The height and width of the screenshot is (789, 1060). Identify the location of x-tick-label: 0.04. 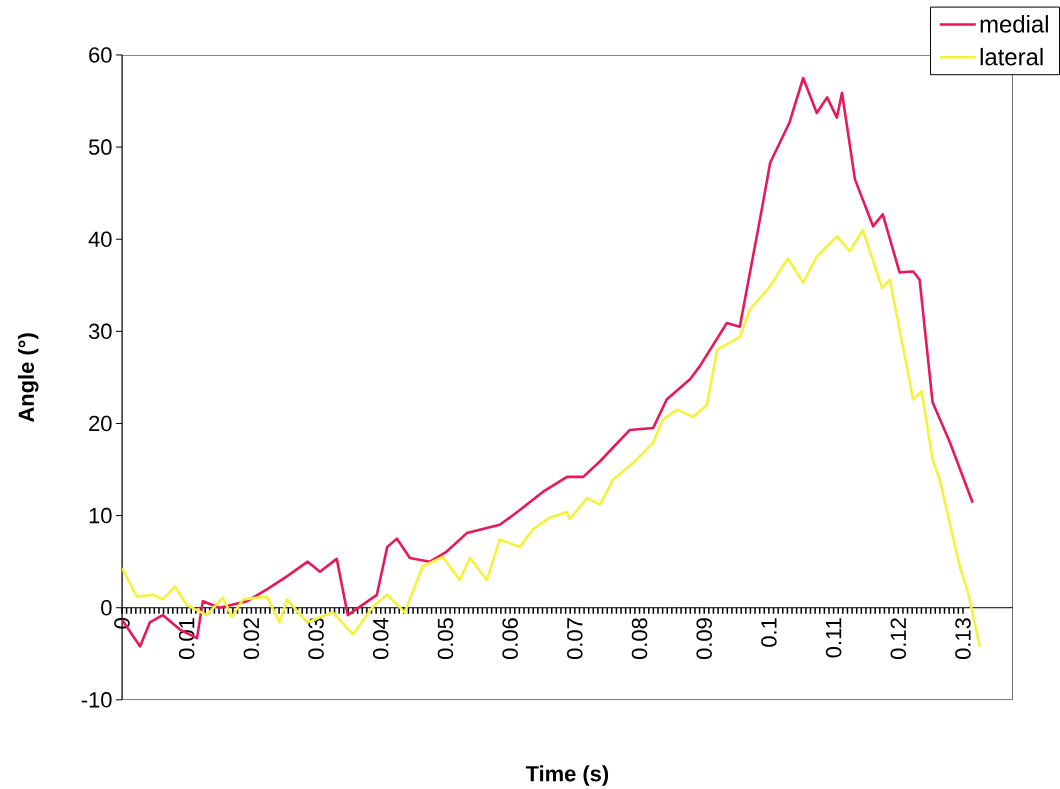
(380, 638).